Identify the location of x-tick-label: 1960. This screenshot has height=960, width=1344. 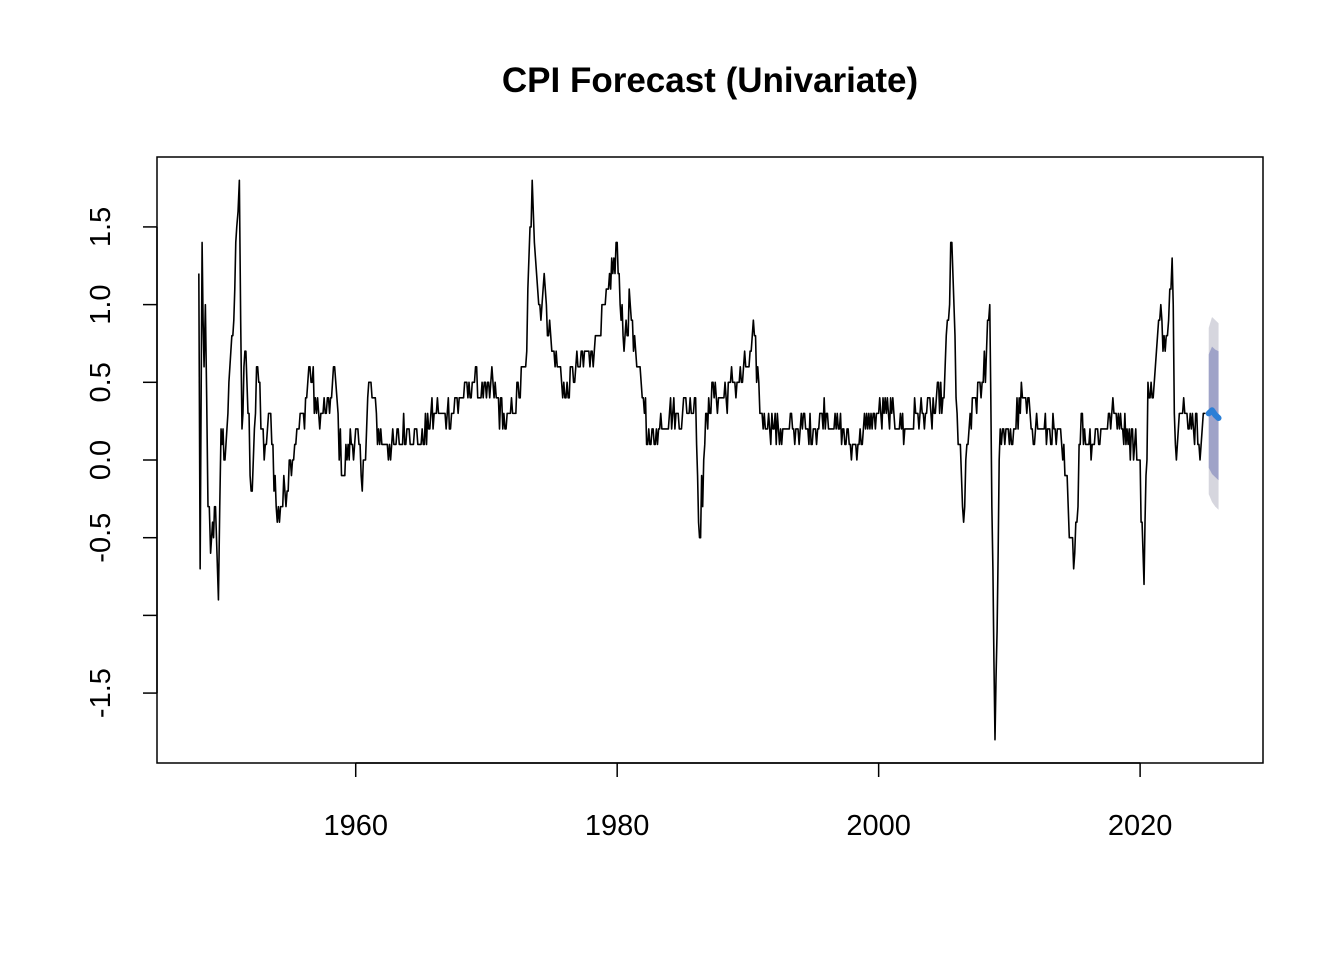
(355, 826).